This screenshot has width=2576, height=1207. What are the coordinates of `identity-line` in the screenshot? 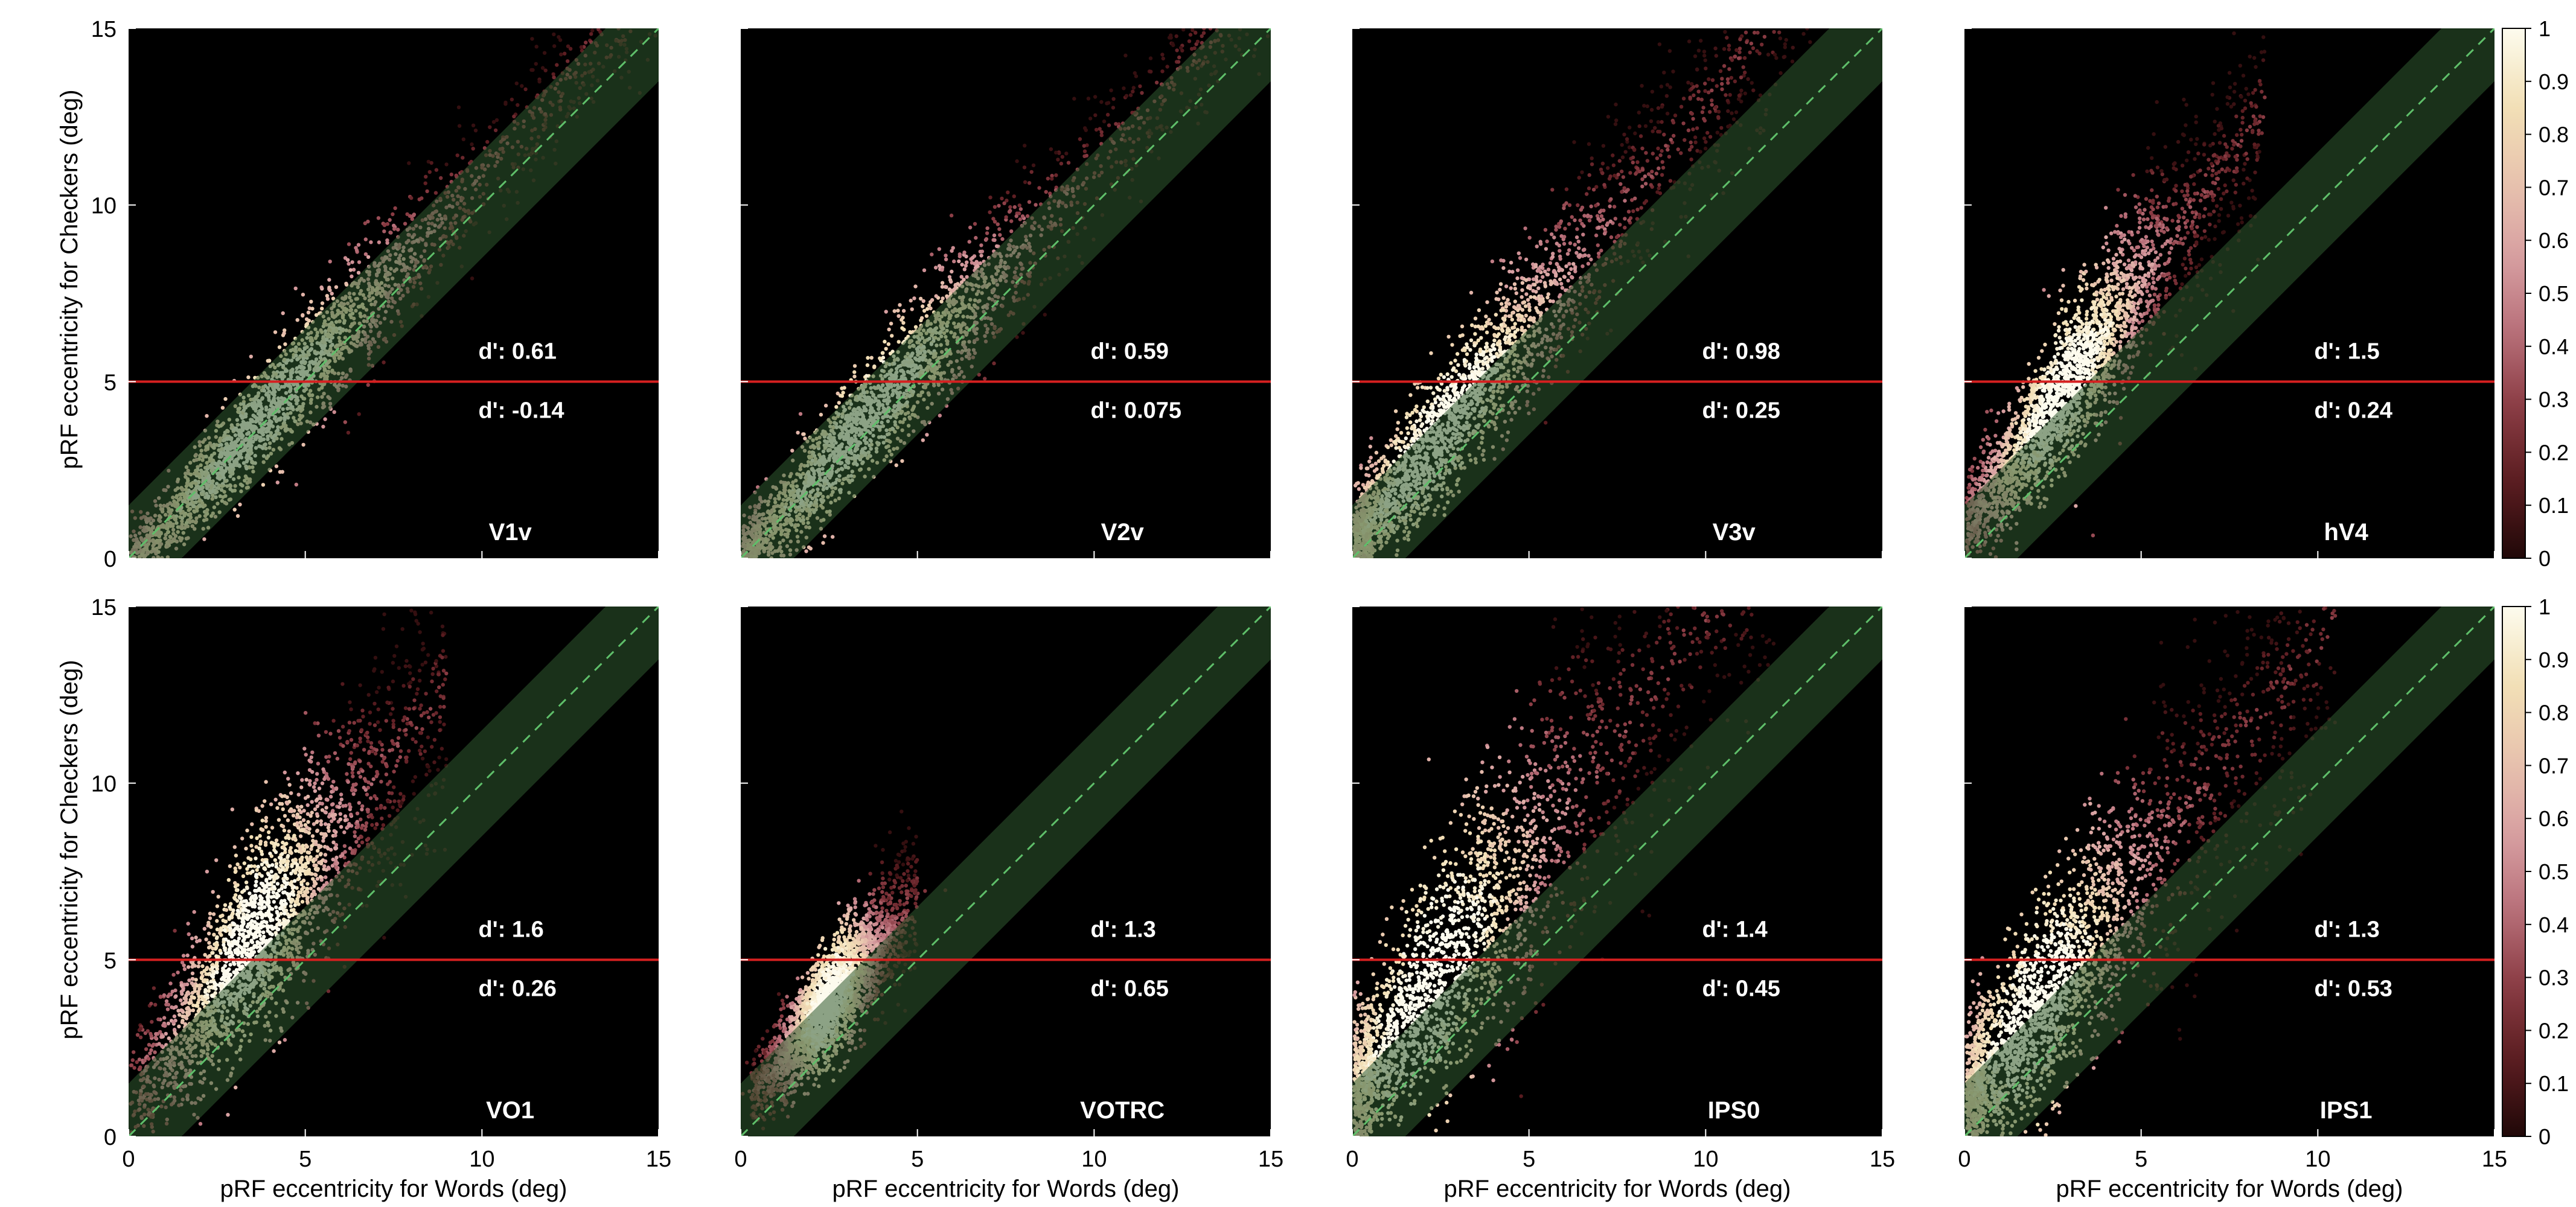 It's located at (394, 293).